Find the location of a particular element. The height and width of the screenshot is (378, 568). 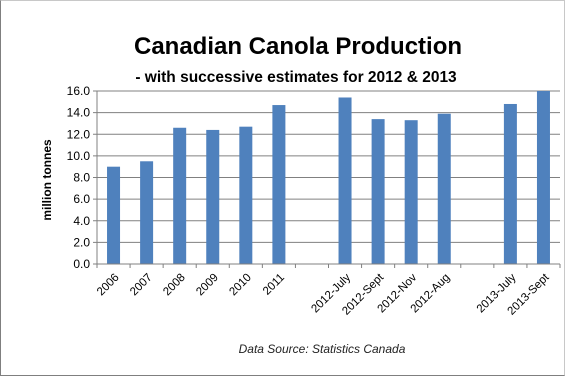

x-tick-label: 2006 is located at coordinates (108, 285).